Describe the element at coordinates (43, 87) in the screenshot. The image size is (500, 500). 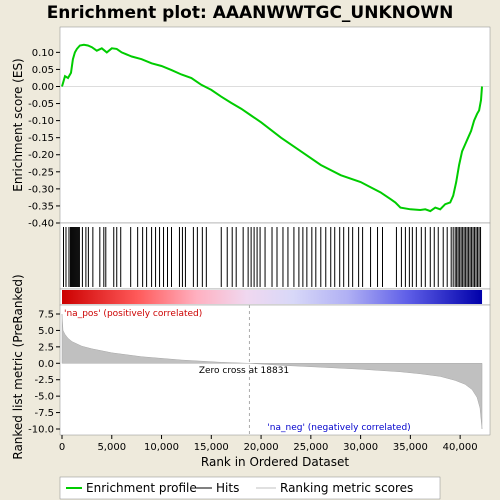
I see `es-tick-label: 0.00` at that location.